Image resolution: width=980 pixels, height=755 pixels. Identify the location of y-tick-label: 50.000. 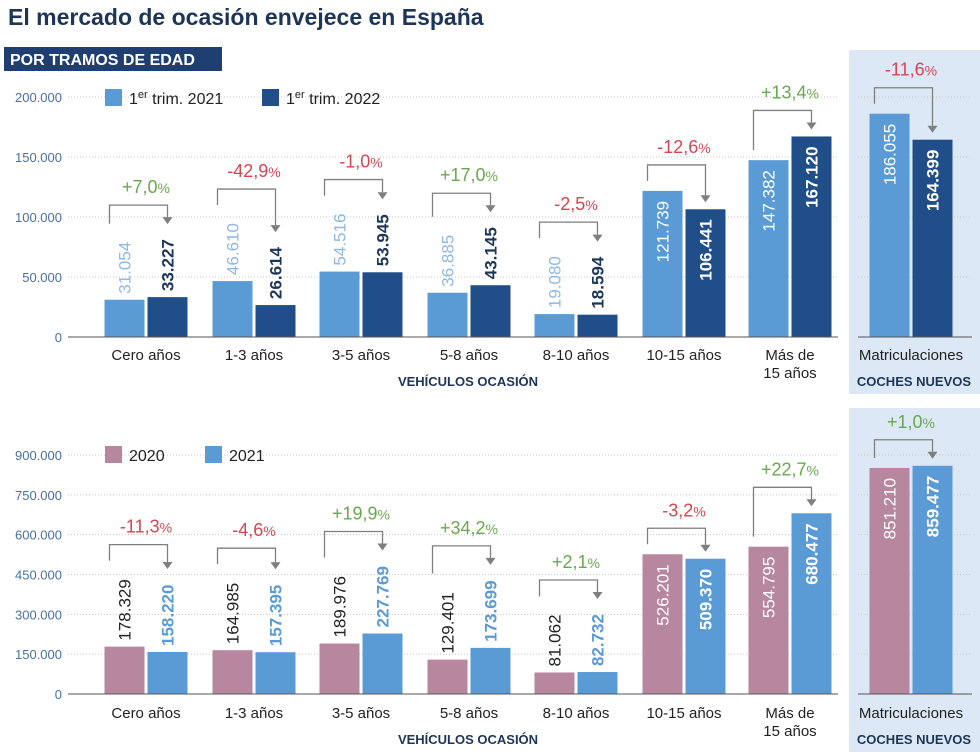
(42, 277).